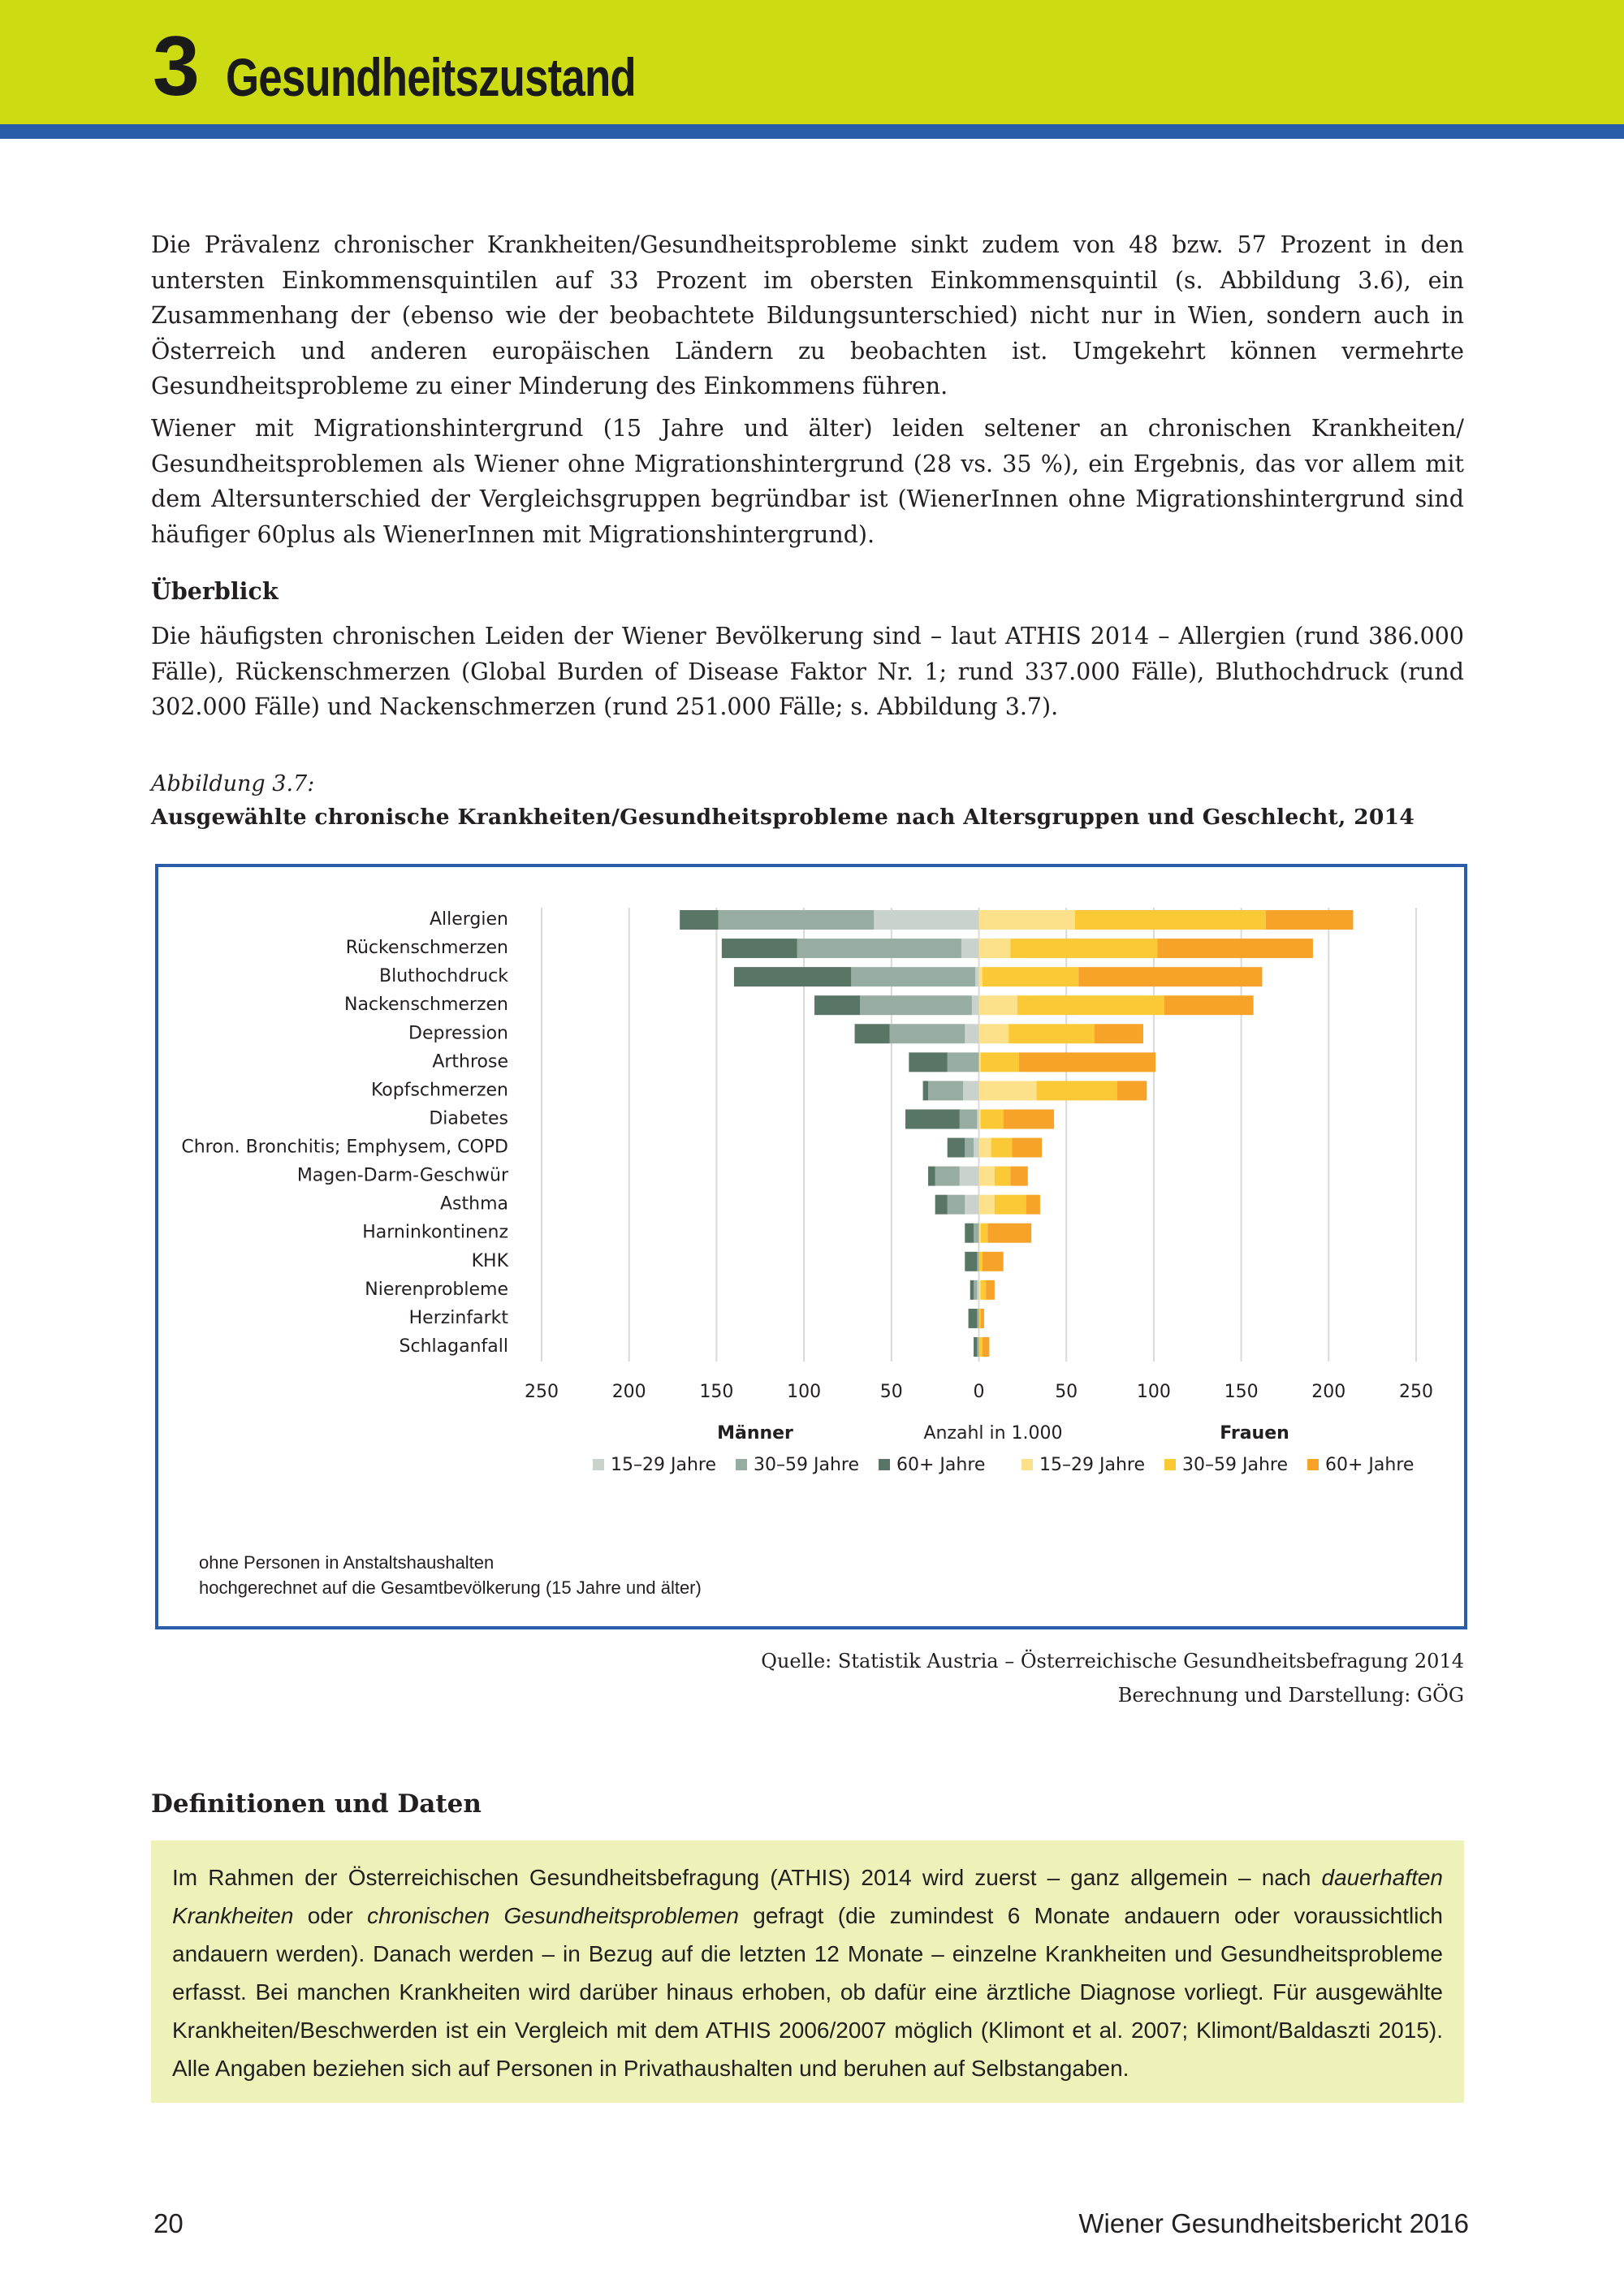  What do you see at coordinates (491, 1261) in the screenshot?
I see `y-tick-label: KHK` at bounding box center [491, 1261].